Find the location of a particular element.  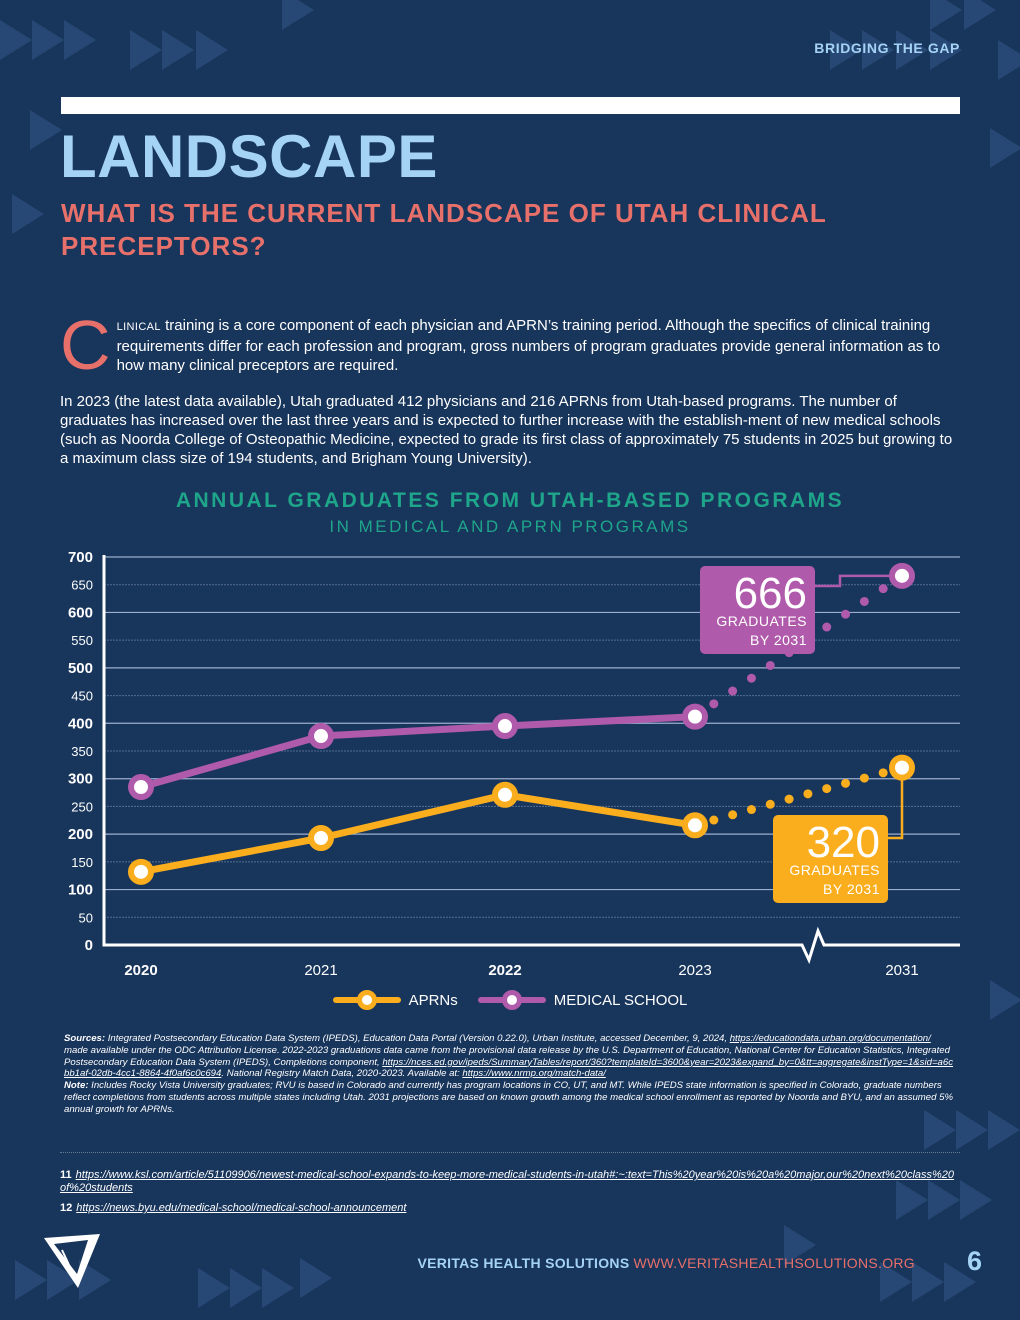

x-axis-with-break is located at coordinates (532, 945).